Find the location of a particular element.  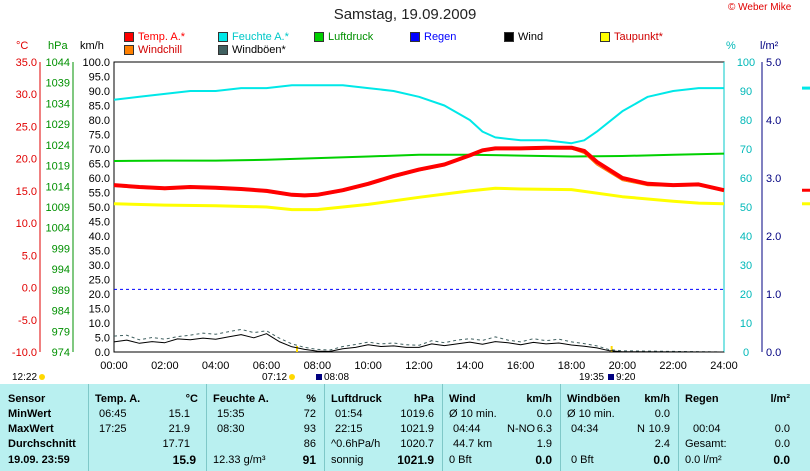

x-tick-label: 14:00 is located at coordinates (470, 366).